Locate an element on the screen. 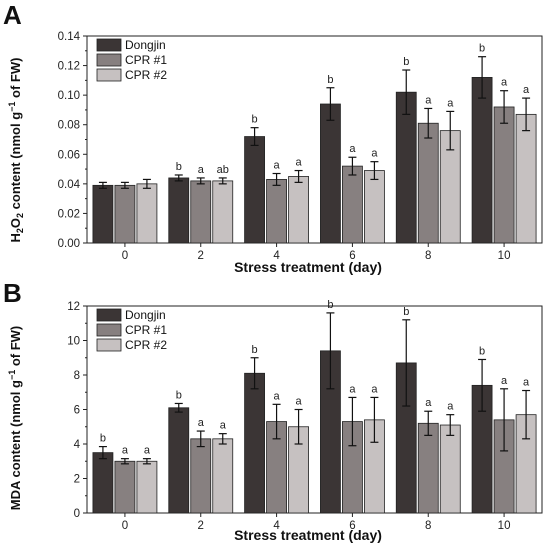  panel-b-y-tick-label: 6 is located at coordinates (77, 411).